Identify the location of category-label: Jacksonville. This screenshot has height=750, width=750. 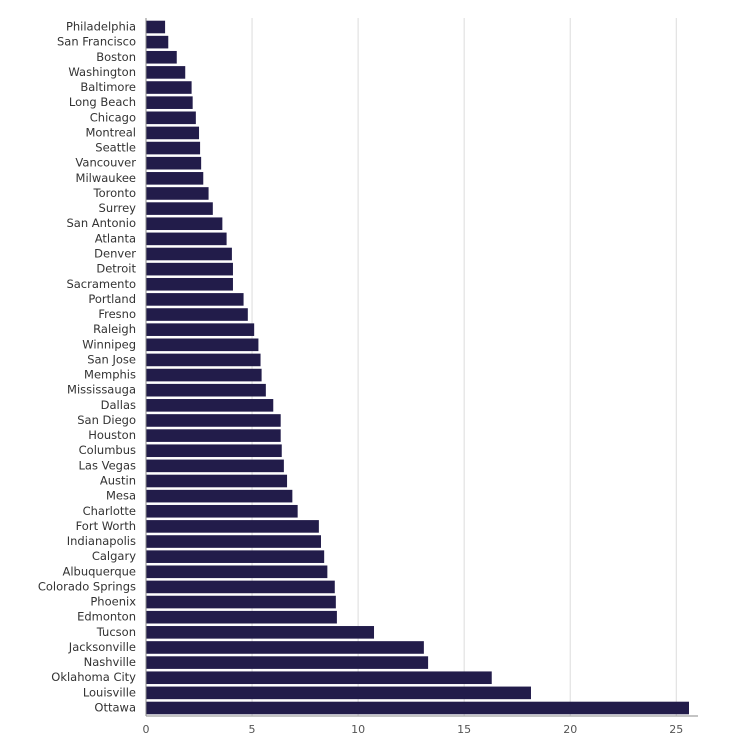
(102, 647).